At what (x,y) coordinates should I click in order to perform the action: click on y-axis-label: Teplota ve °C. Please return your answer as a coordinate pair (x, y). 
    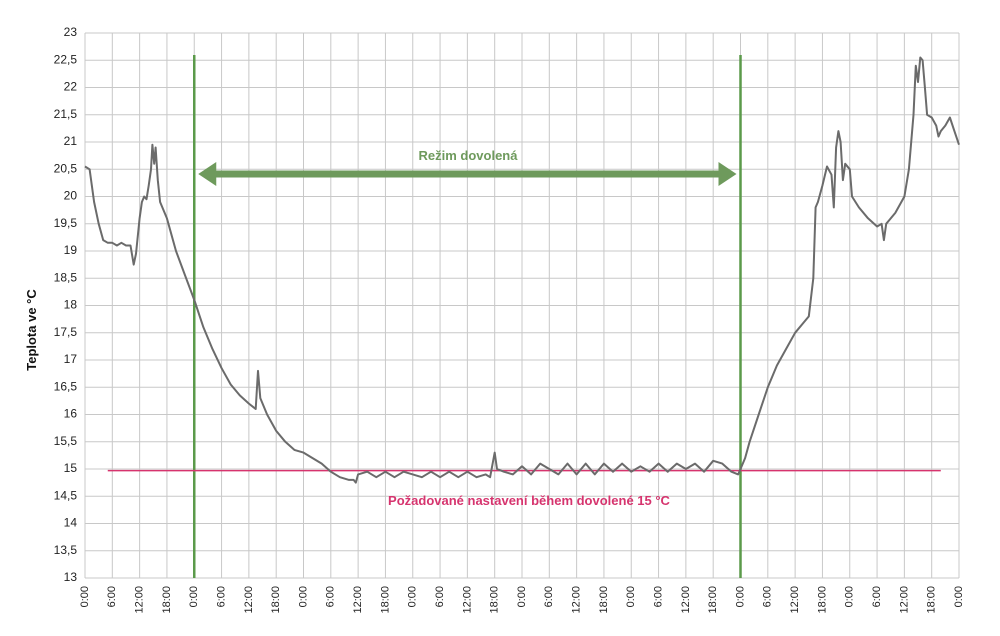
    Looking at the image, I should click on (31, 330).